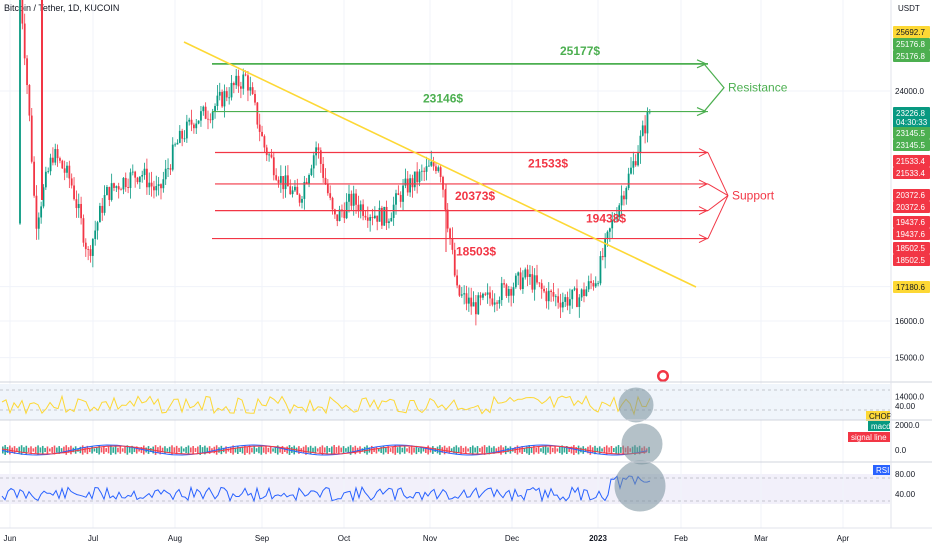 The image size is (932, 550). What do you see at coordinates (910, 234) in the screenshot?
I see `price-label: 19437.6` at bounding box center [910, 234].